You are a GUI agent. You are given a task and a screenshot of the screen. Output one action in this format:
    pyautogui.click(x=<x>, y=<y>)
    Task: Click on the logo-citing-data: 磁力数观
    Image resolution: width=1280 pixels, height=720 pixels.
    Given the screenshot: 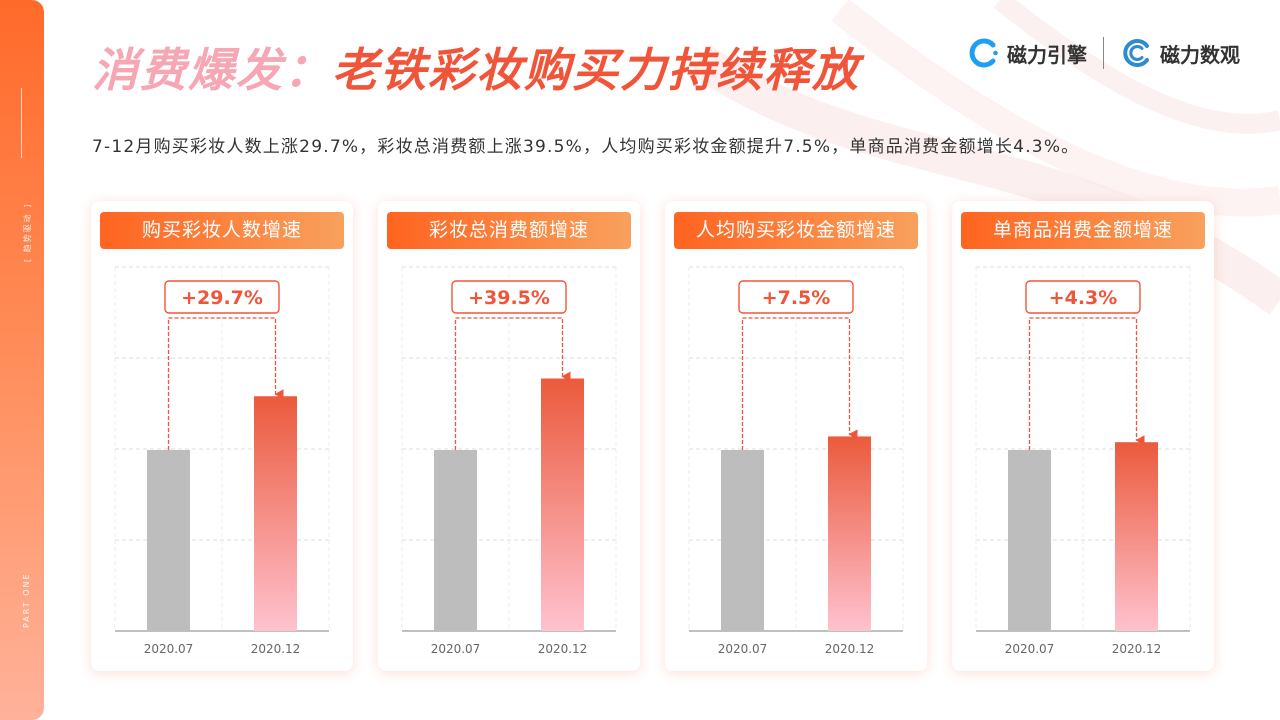 What is the action you would take?
    pyautogui.click(x=1180, y=53)
    